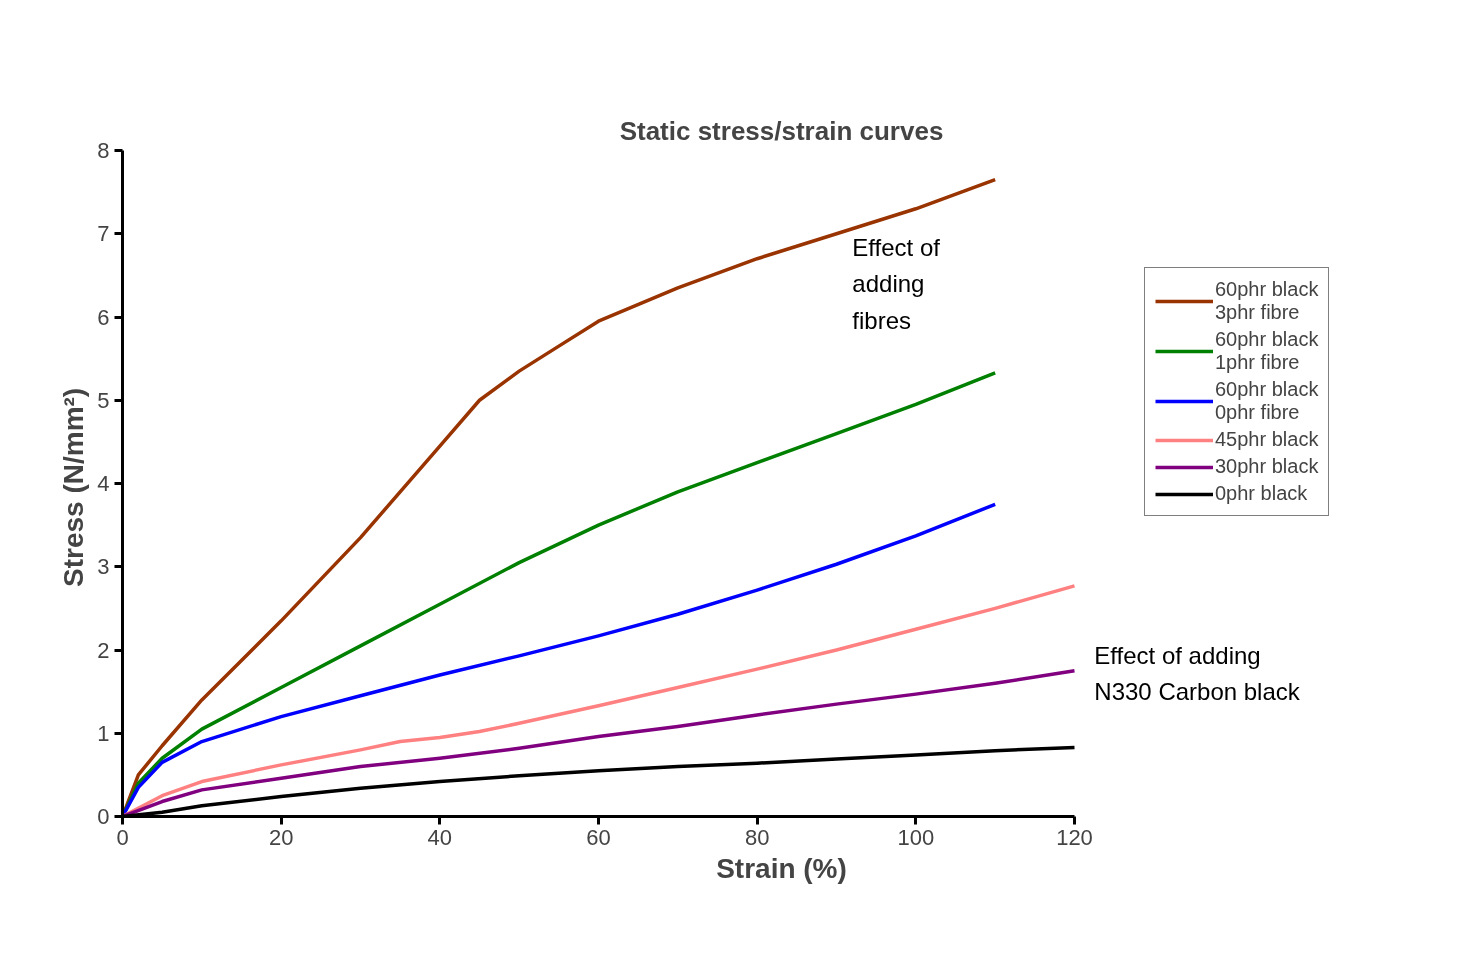 Image resolution: width=1478 pixels, height=979 pixels. What do you see at coordinates (1267, 439) in the screenshot?
I see `legend-label: 45phr black` at bounding box center [1267, 439].